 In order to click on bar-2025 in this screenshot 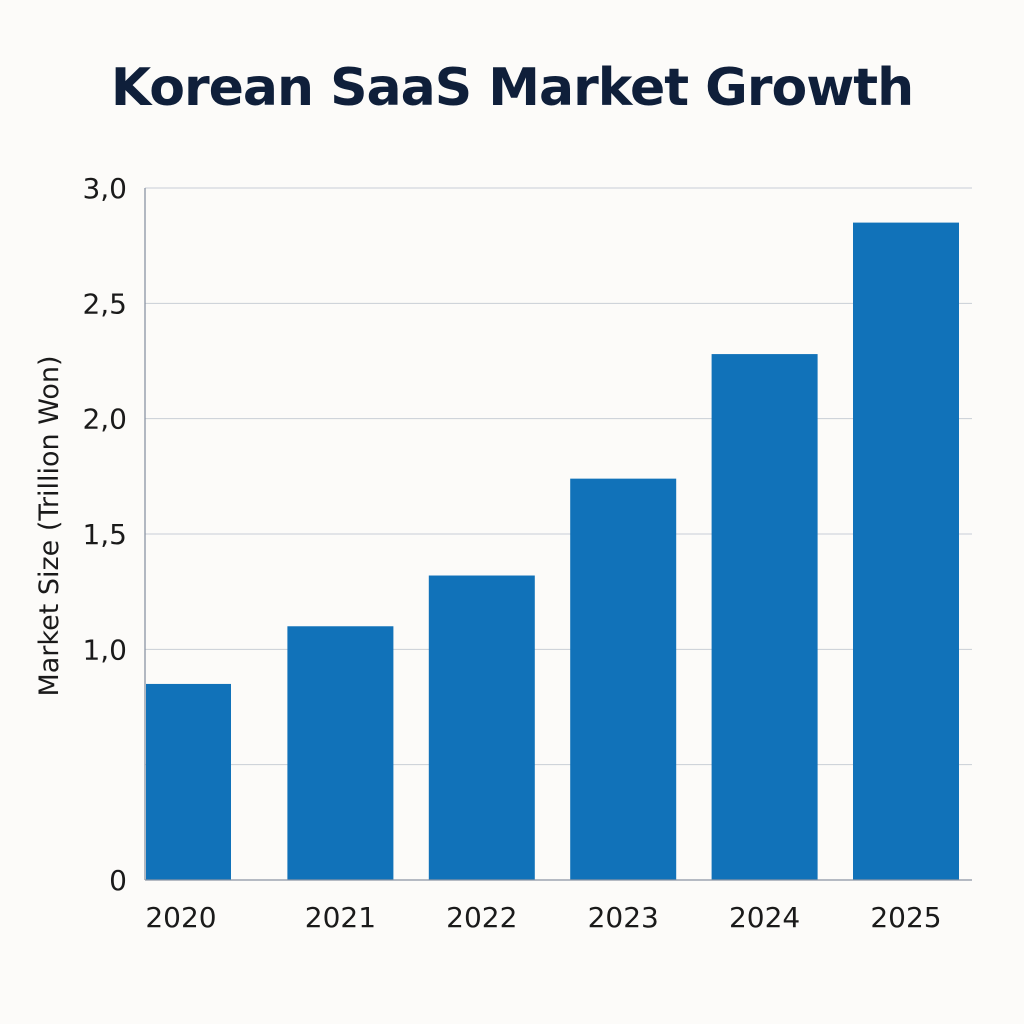, I will do `click(906, 551)`.